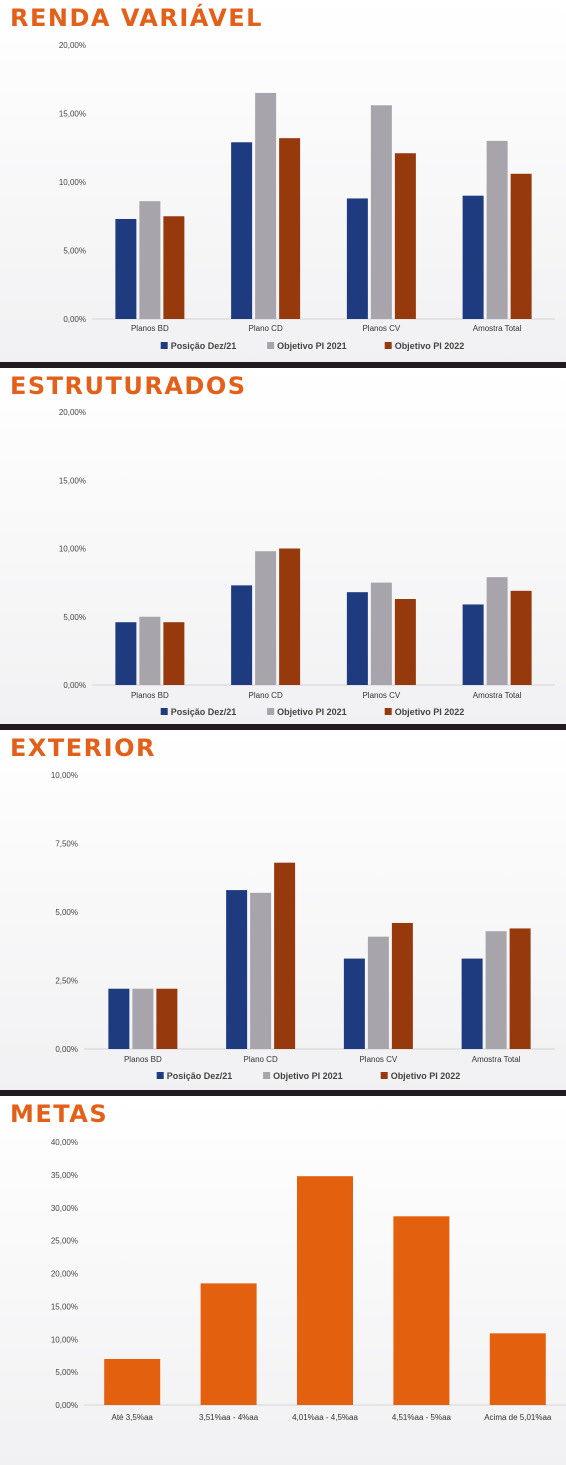  What do you see at coordinates (66, 844) in the screenshot?
I see `y-tick-label: 7,50%` at bounding box center [66, 844].